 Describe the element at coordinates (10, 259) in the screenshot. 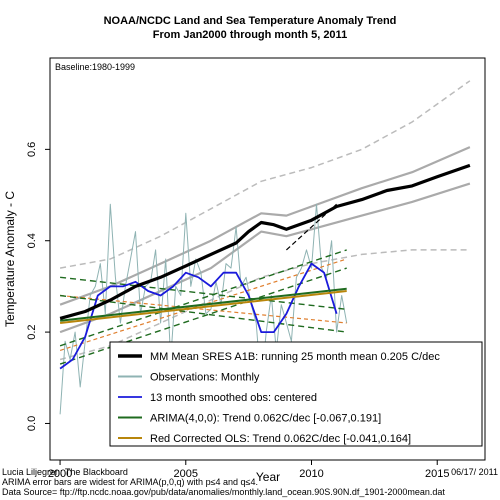

I see `y-axis-label: Temperature Anomaly - C` at that location.